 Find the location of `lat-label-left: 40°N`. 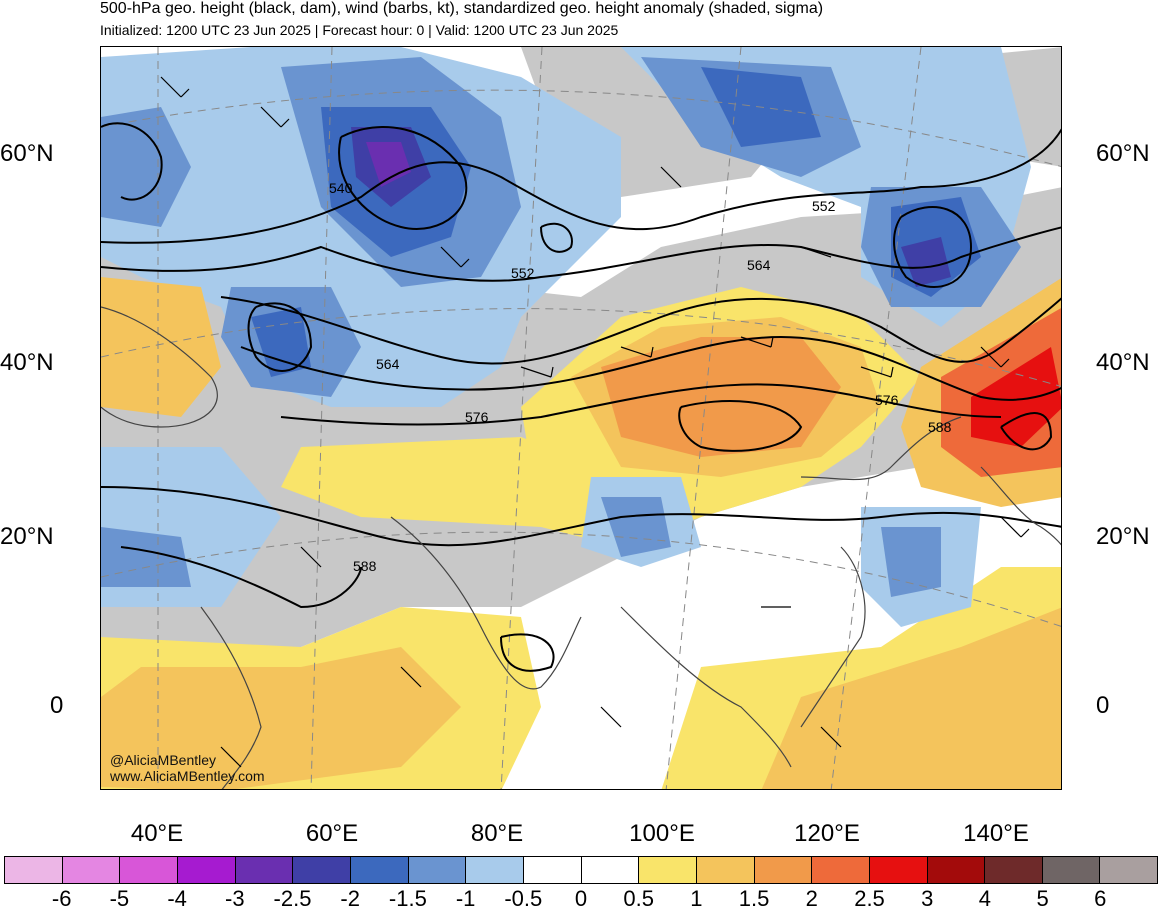

lat-label-left: 40°N is located at coordinates (27, 362).